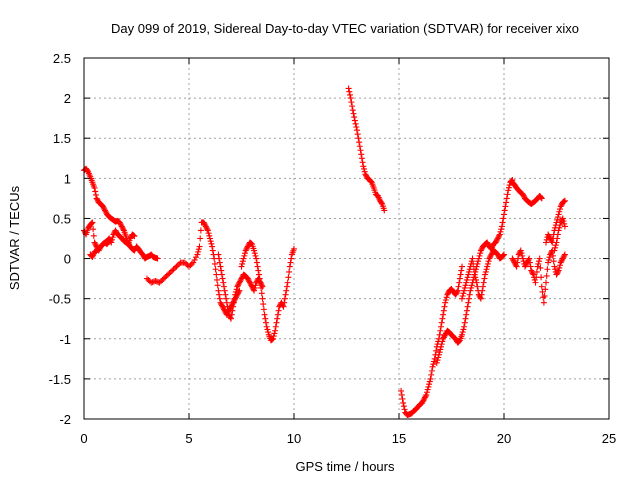  Describe the element at coordinates (83, 438) in the screenshot. I see `x-tick-label: 0` at that location.